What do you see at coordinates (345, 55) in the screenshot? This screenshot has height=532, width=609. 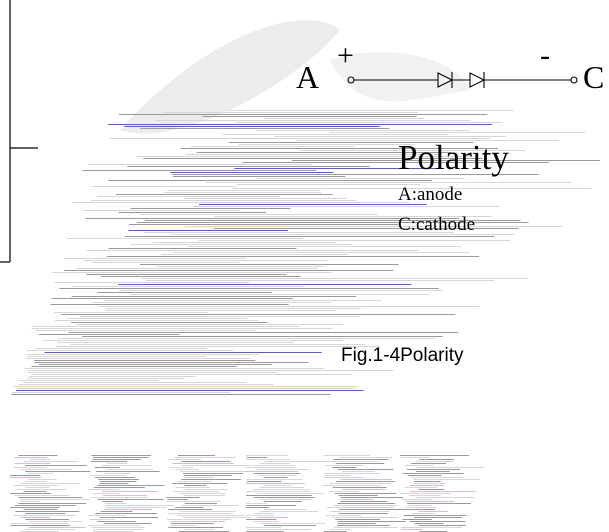 I see `plus-sign: +` at bounding box center [345, 55].